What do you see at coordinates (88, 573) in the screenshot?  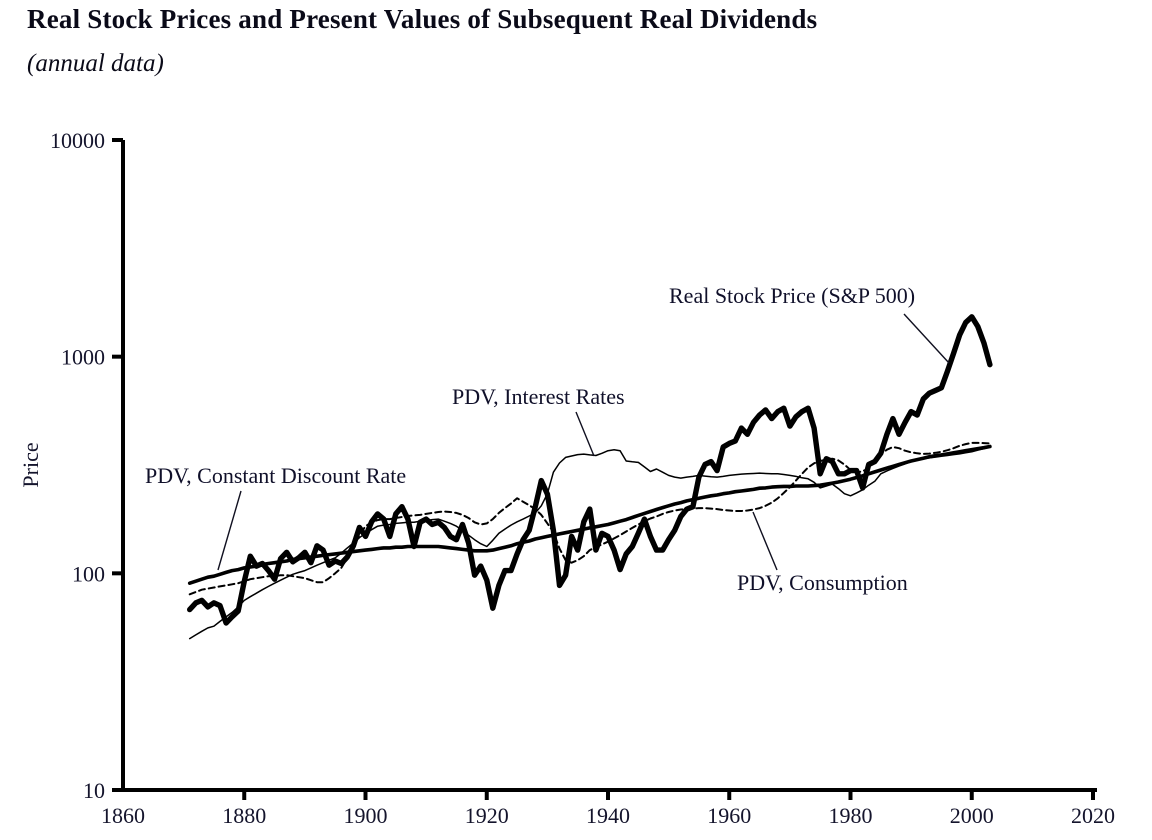 I see `y-tick-label: 100` at bounding box center [88, 573].